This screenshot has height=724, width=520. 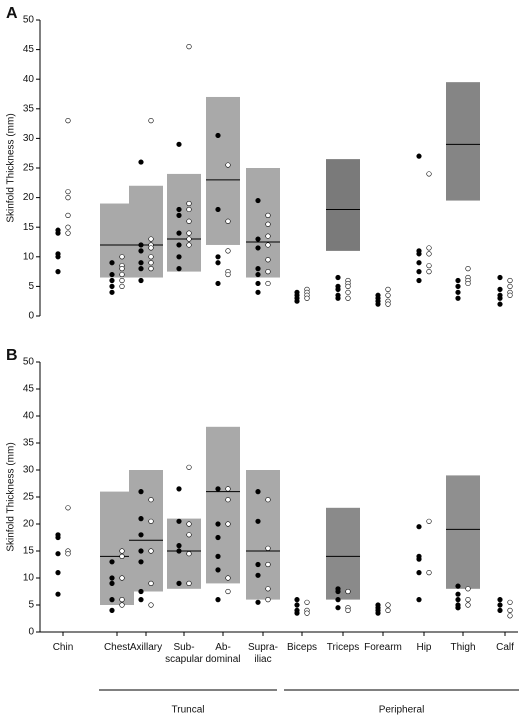 I want to click on y-tick-label: 25, so click(x=29, y=168).